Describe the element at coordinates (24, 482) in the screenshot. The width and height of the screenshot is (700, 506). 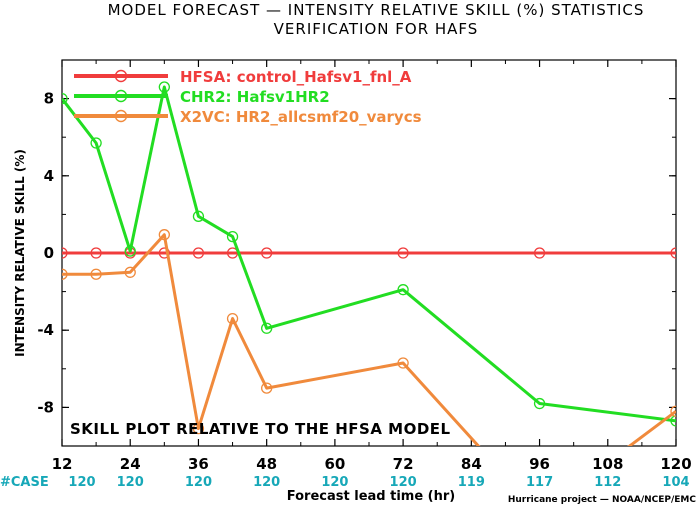
I see `case-label: #CASE` at that location.